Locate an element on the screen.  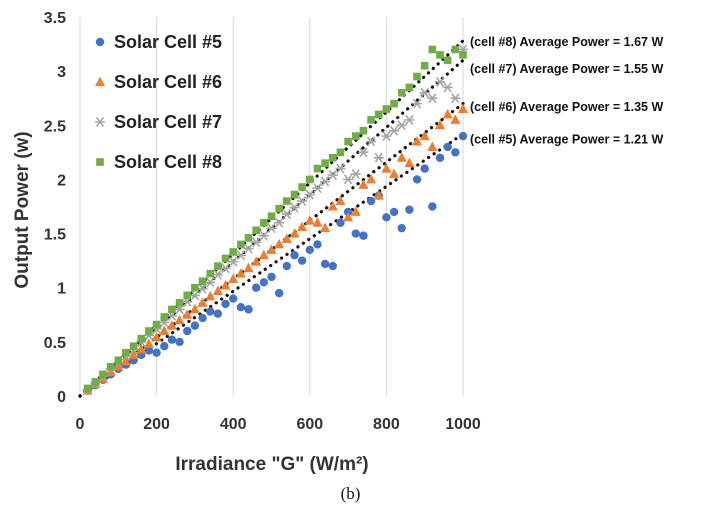
x-tick-label: 1000 is located at coordinates (463, 424).